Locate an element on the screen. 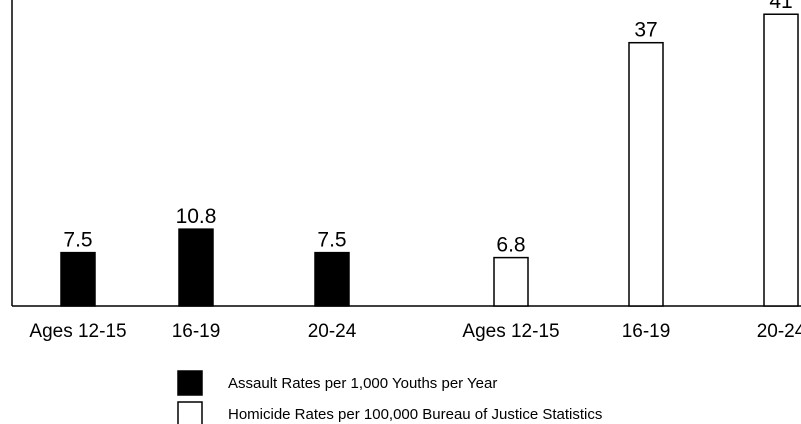 The width and height of the screenshot is (801, 424). data-label-1: 10.8 is located at coordinates (196, 216).